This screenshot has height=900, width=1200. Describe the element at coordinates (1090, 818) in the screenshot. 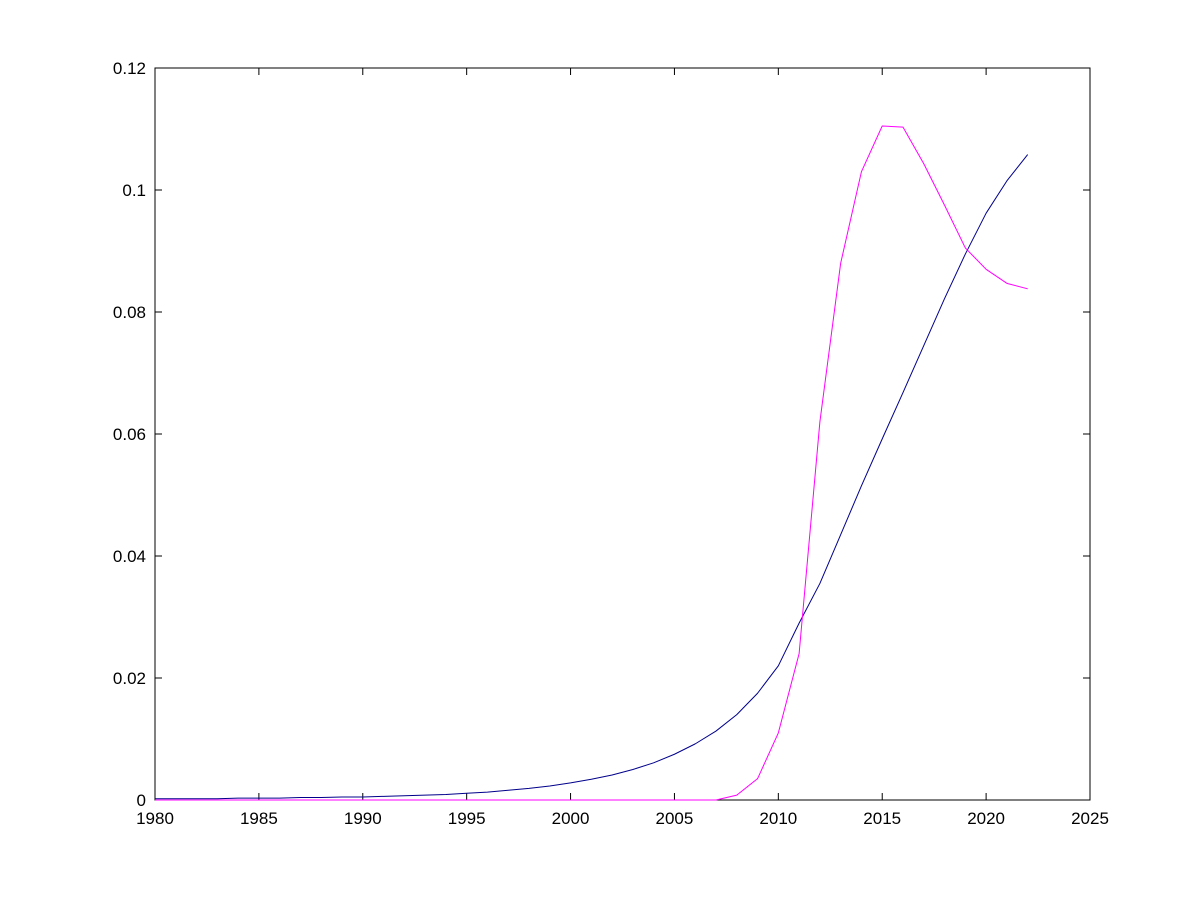

I see `x-tick-label: 2025` at that location.